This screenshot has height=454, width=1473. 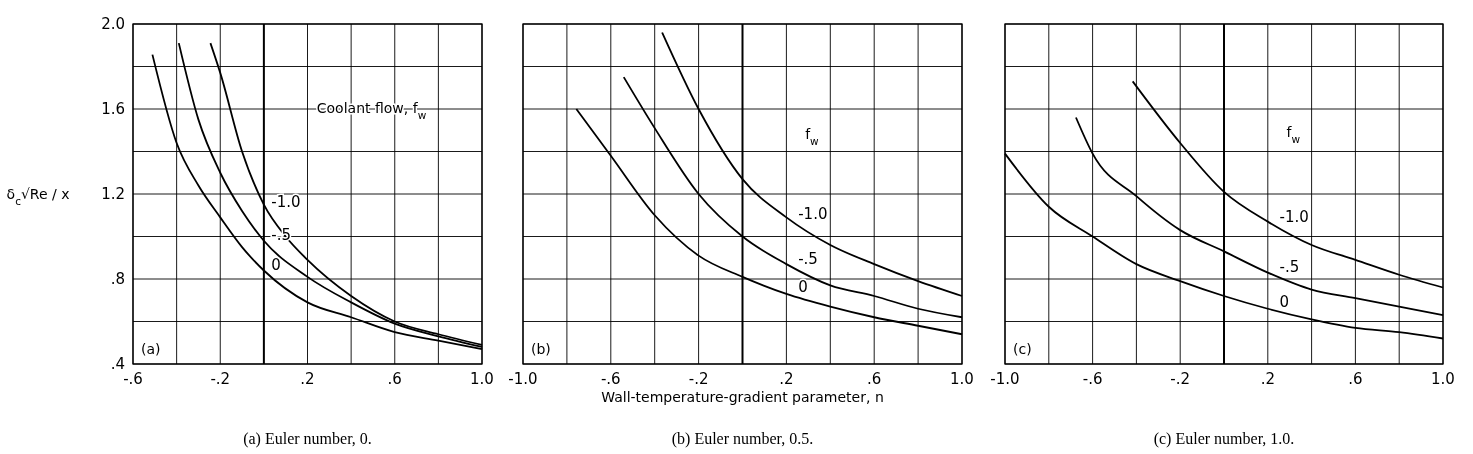 I want to click on annotation: (a), so click(x=151, y=349).